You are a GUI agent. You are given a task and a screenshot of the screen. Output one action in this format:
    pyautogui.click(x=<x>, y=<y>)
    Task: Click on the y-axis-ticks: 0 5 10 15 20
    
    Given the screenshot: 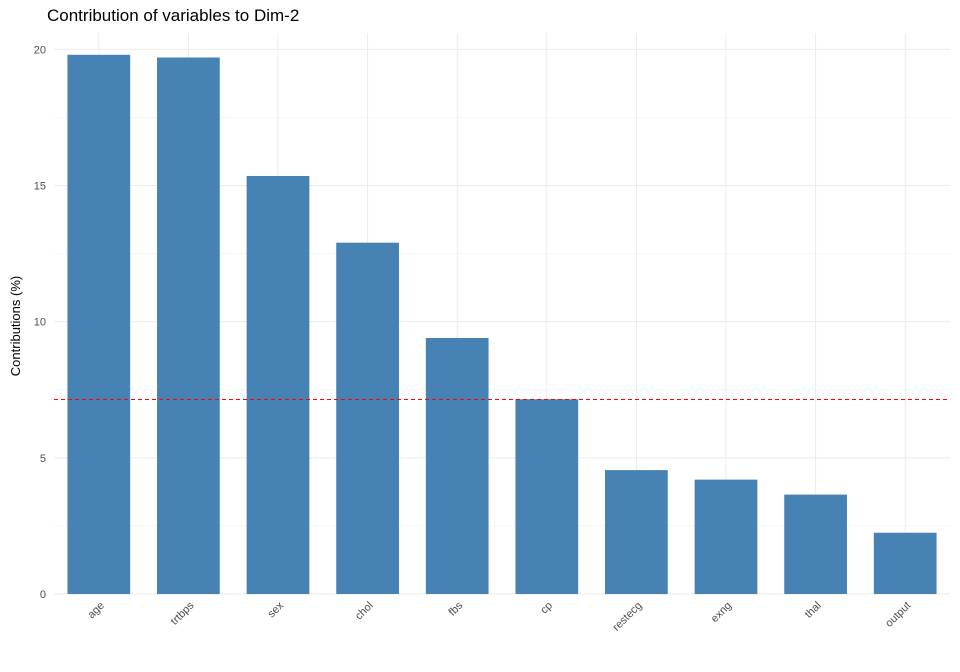 What is the action you would take?
    pyautogui.click(x=40, y=322)
    